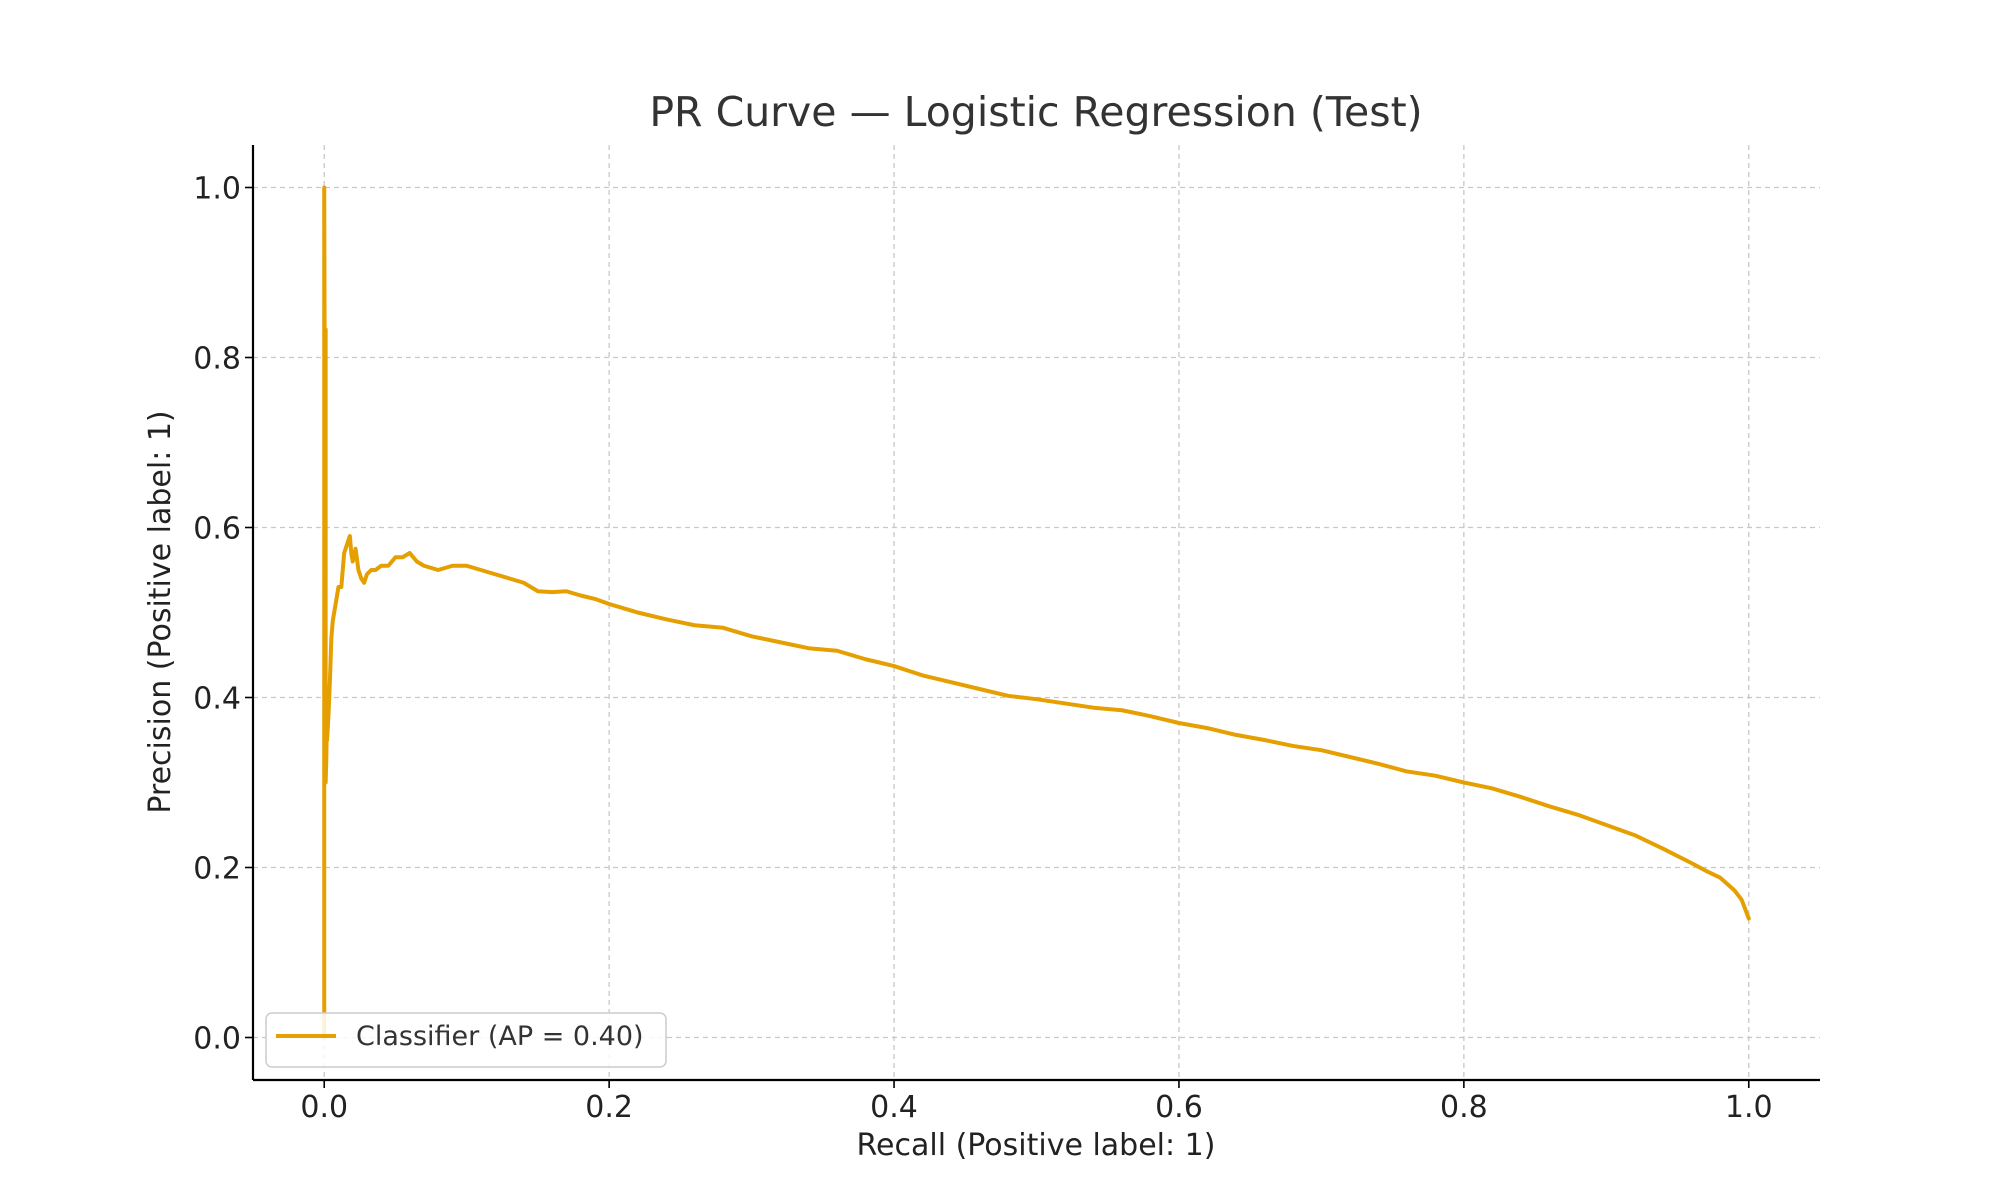 This screenshot has width=2000, height=1200. Describe the element at coordinates (500, 1036) in the screenshot. I see `legend-series-label: Classifier (AP = 0.40)` at that location.